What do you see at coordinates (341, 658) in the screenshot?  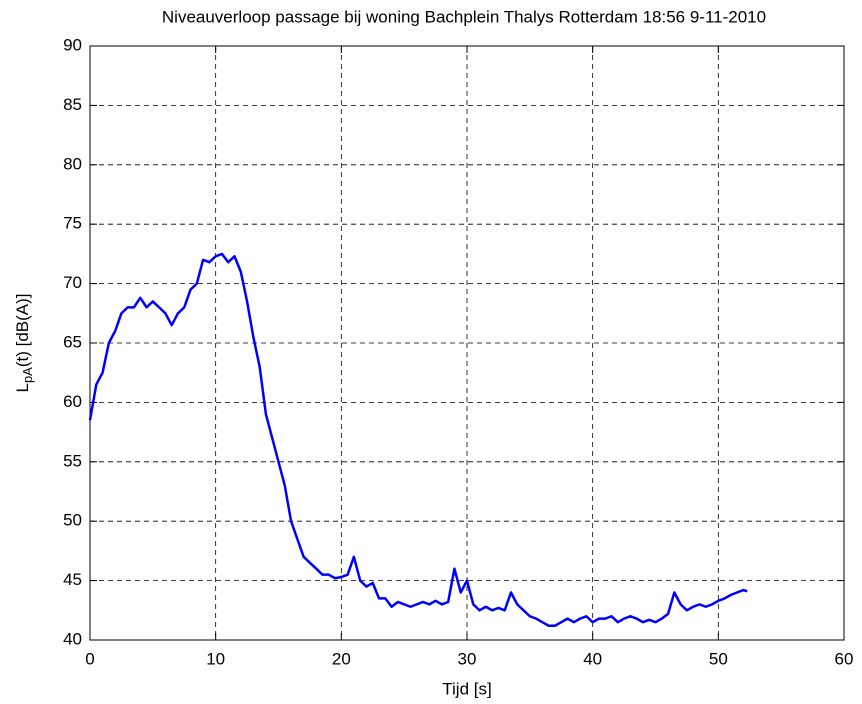 I see `x-tick-label: 20` at bounding box center [341, 658].